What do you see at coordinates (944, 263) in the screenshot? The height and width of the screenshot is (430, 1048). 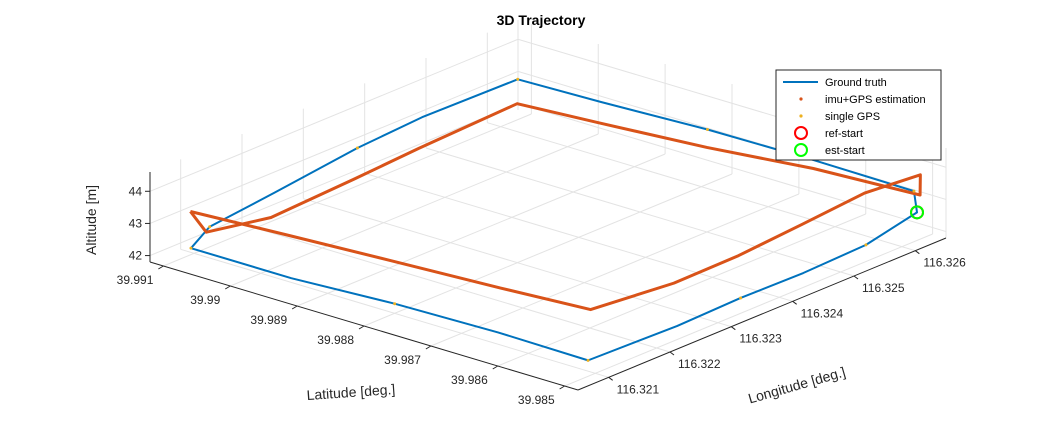 I see `x-tick-label-5: 116.326` at bounding box center [944, 263].